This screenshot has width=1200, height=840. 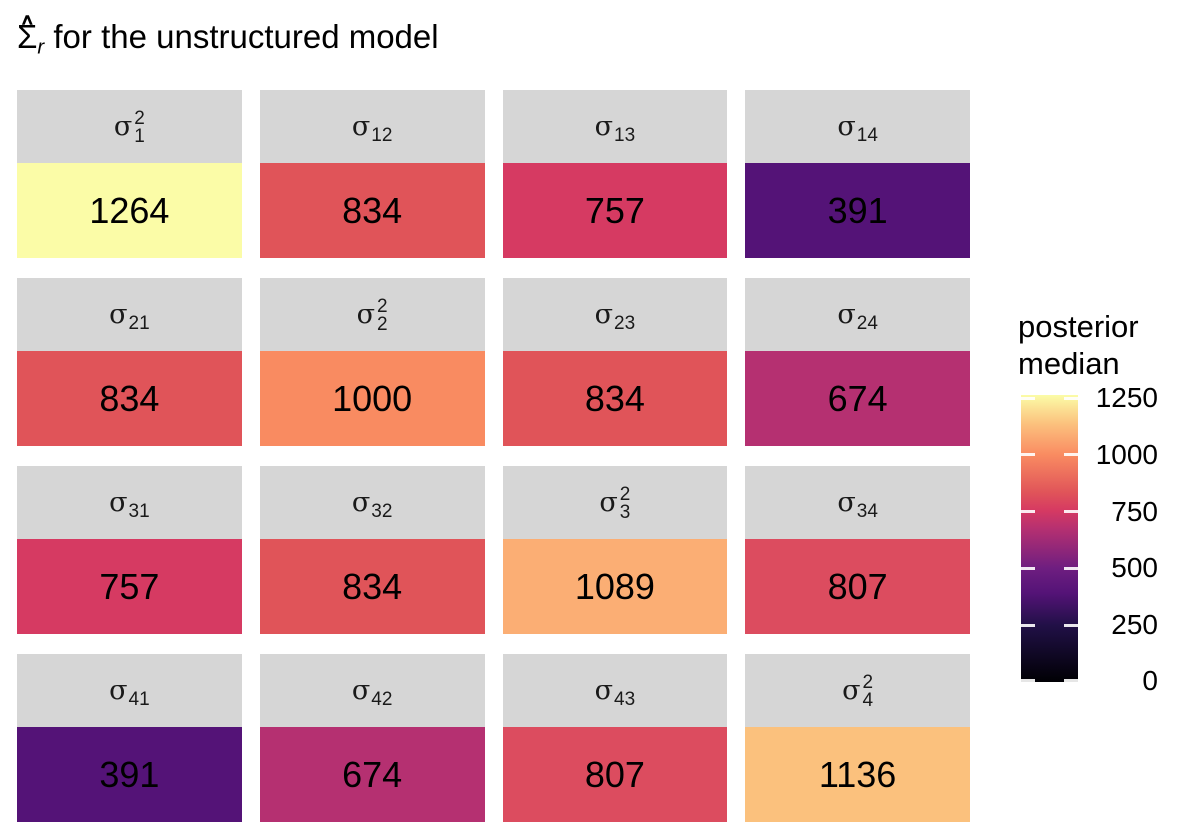 What do you see at coordinates (1126, 398) in the screenshot?
I see `legend-tick-label: 1250` at bounding box center [1126, 398].